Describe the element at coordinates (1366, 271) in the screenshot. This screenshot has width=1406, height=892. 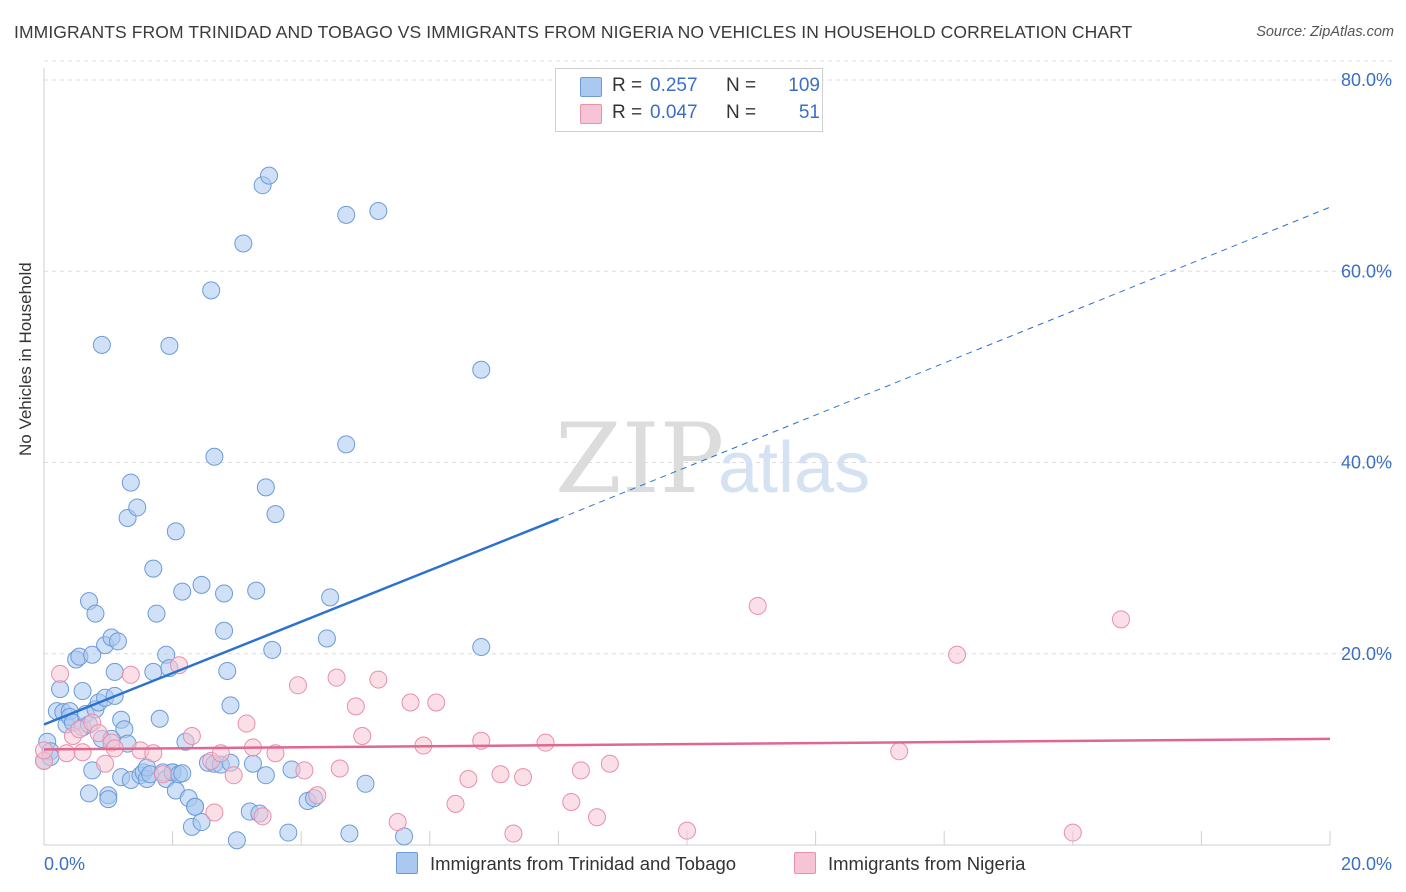
I see `y-tick-label: 60.0%` at that location.